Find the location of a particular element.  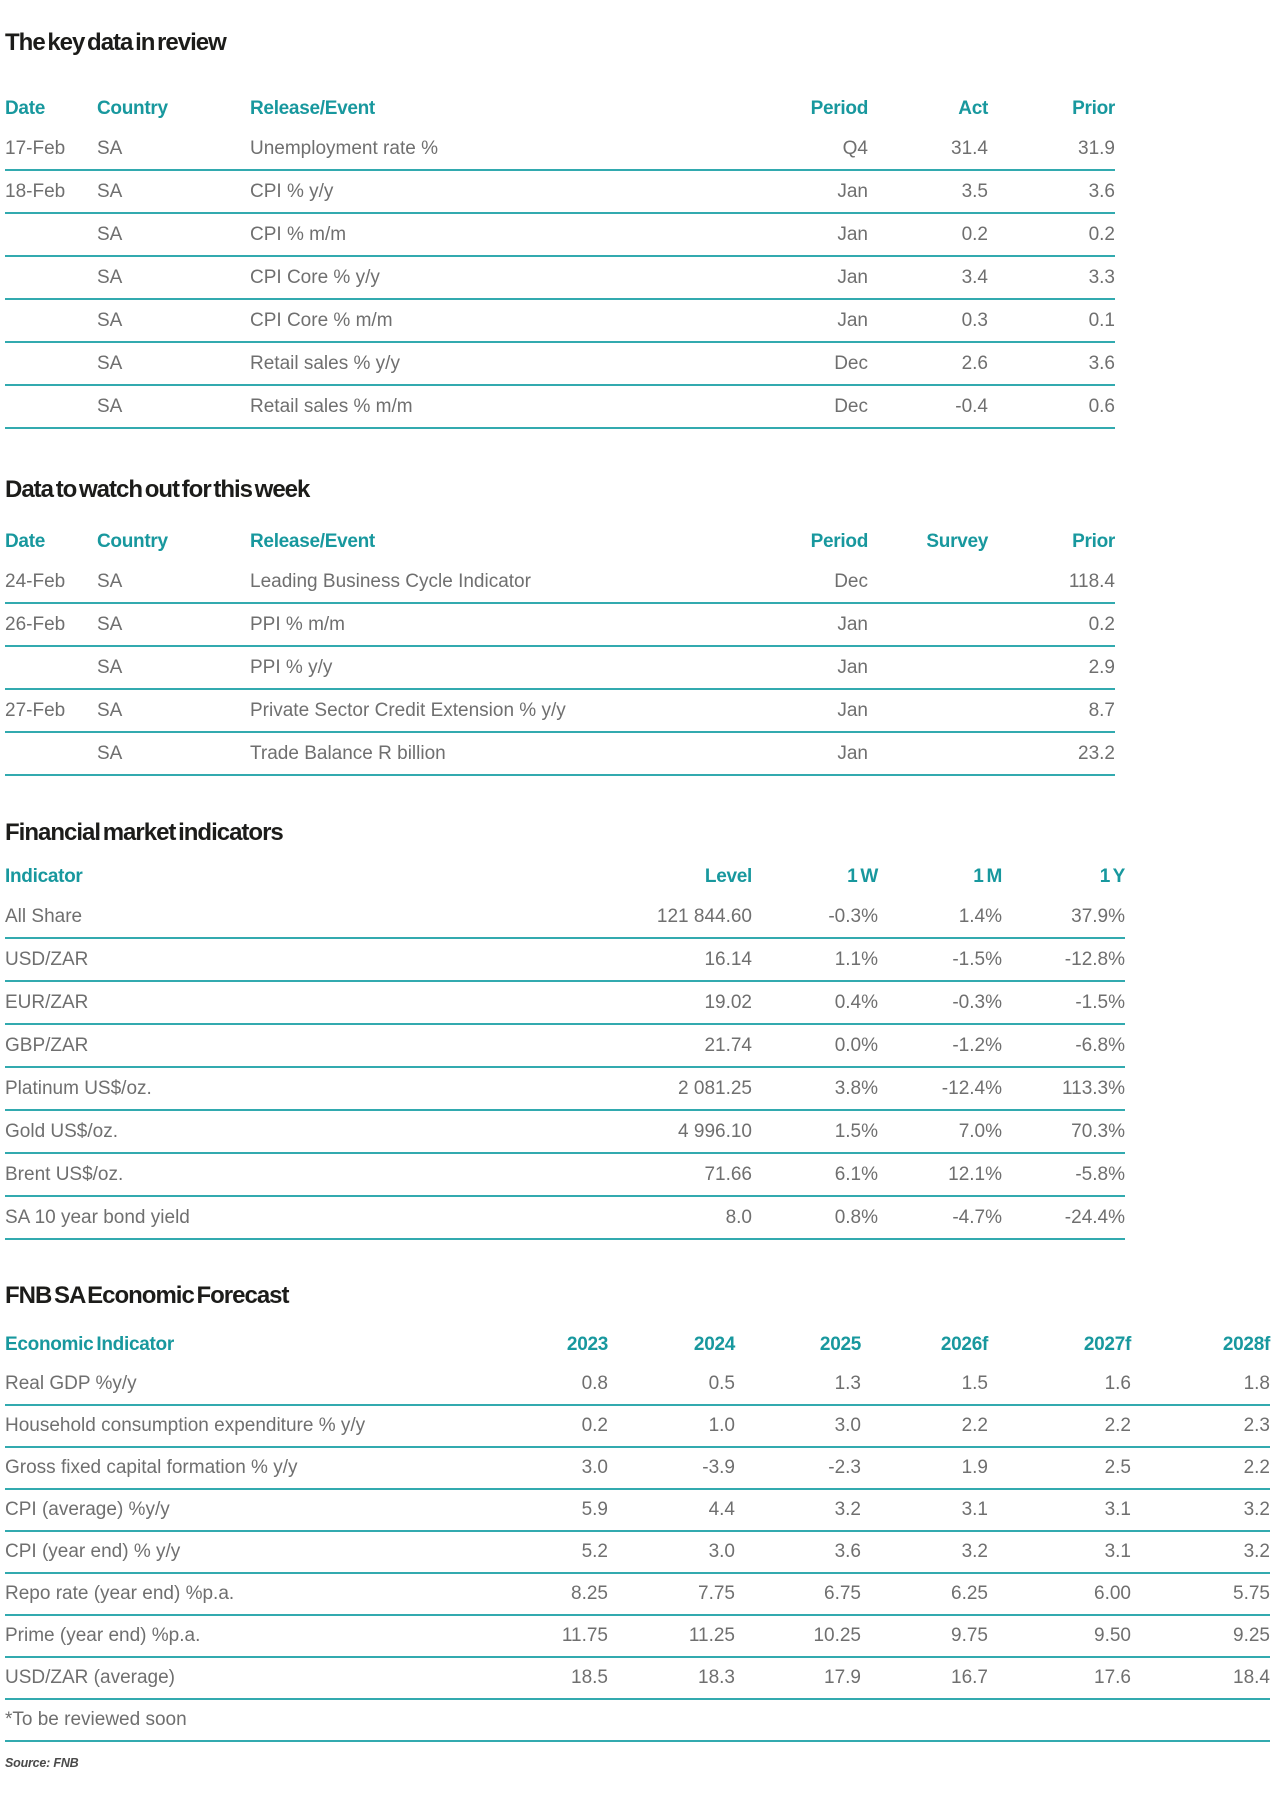

table-cell: 5.2 is located at coordinates (594, 1551).